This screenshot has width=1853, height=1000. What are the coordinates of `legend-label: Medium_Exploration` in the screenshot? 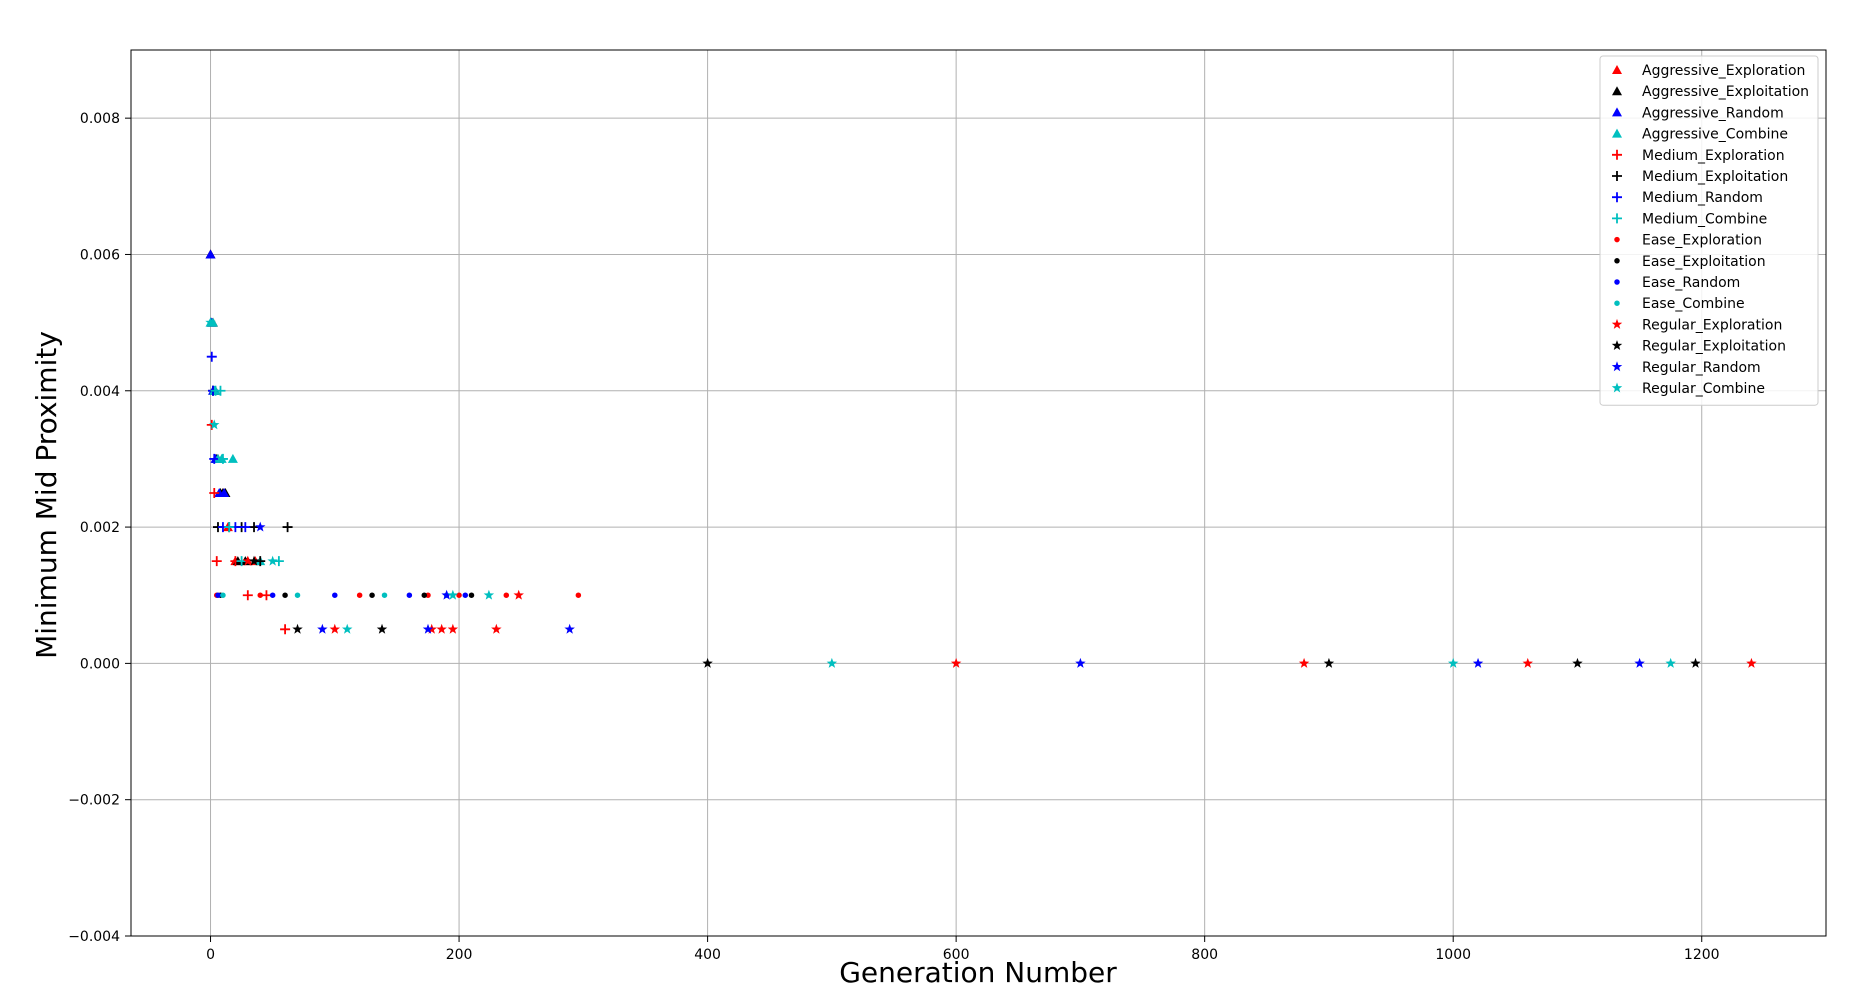 It's located at (1713, 156).